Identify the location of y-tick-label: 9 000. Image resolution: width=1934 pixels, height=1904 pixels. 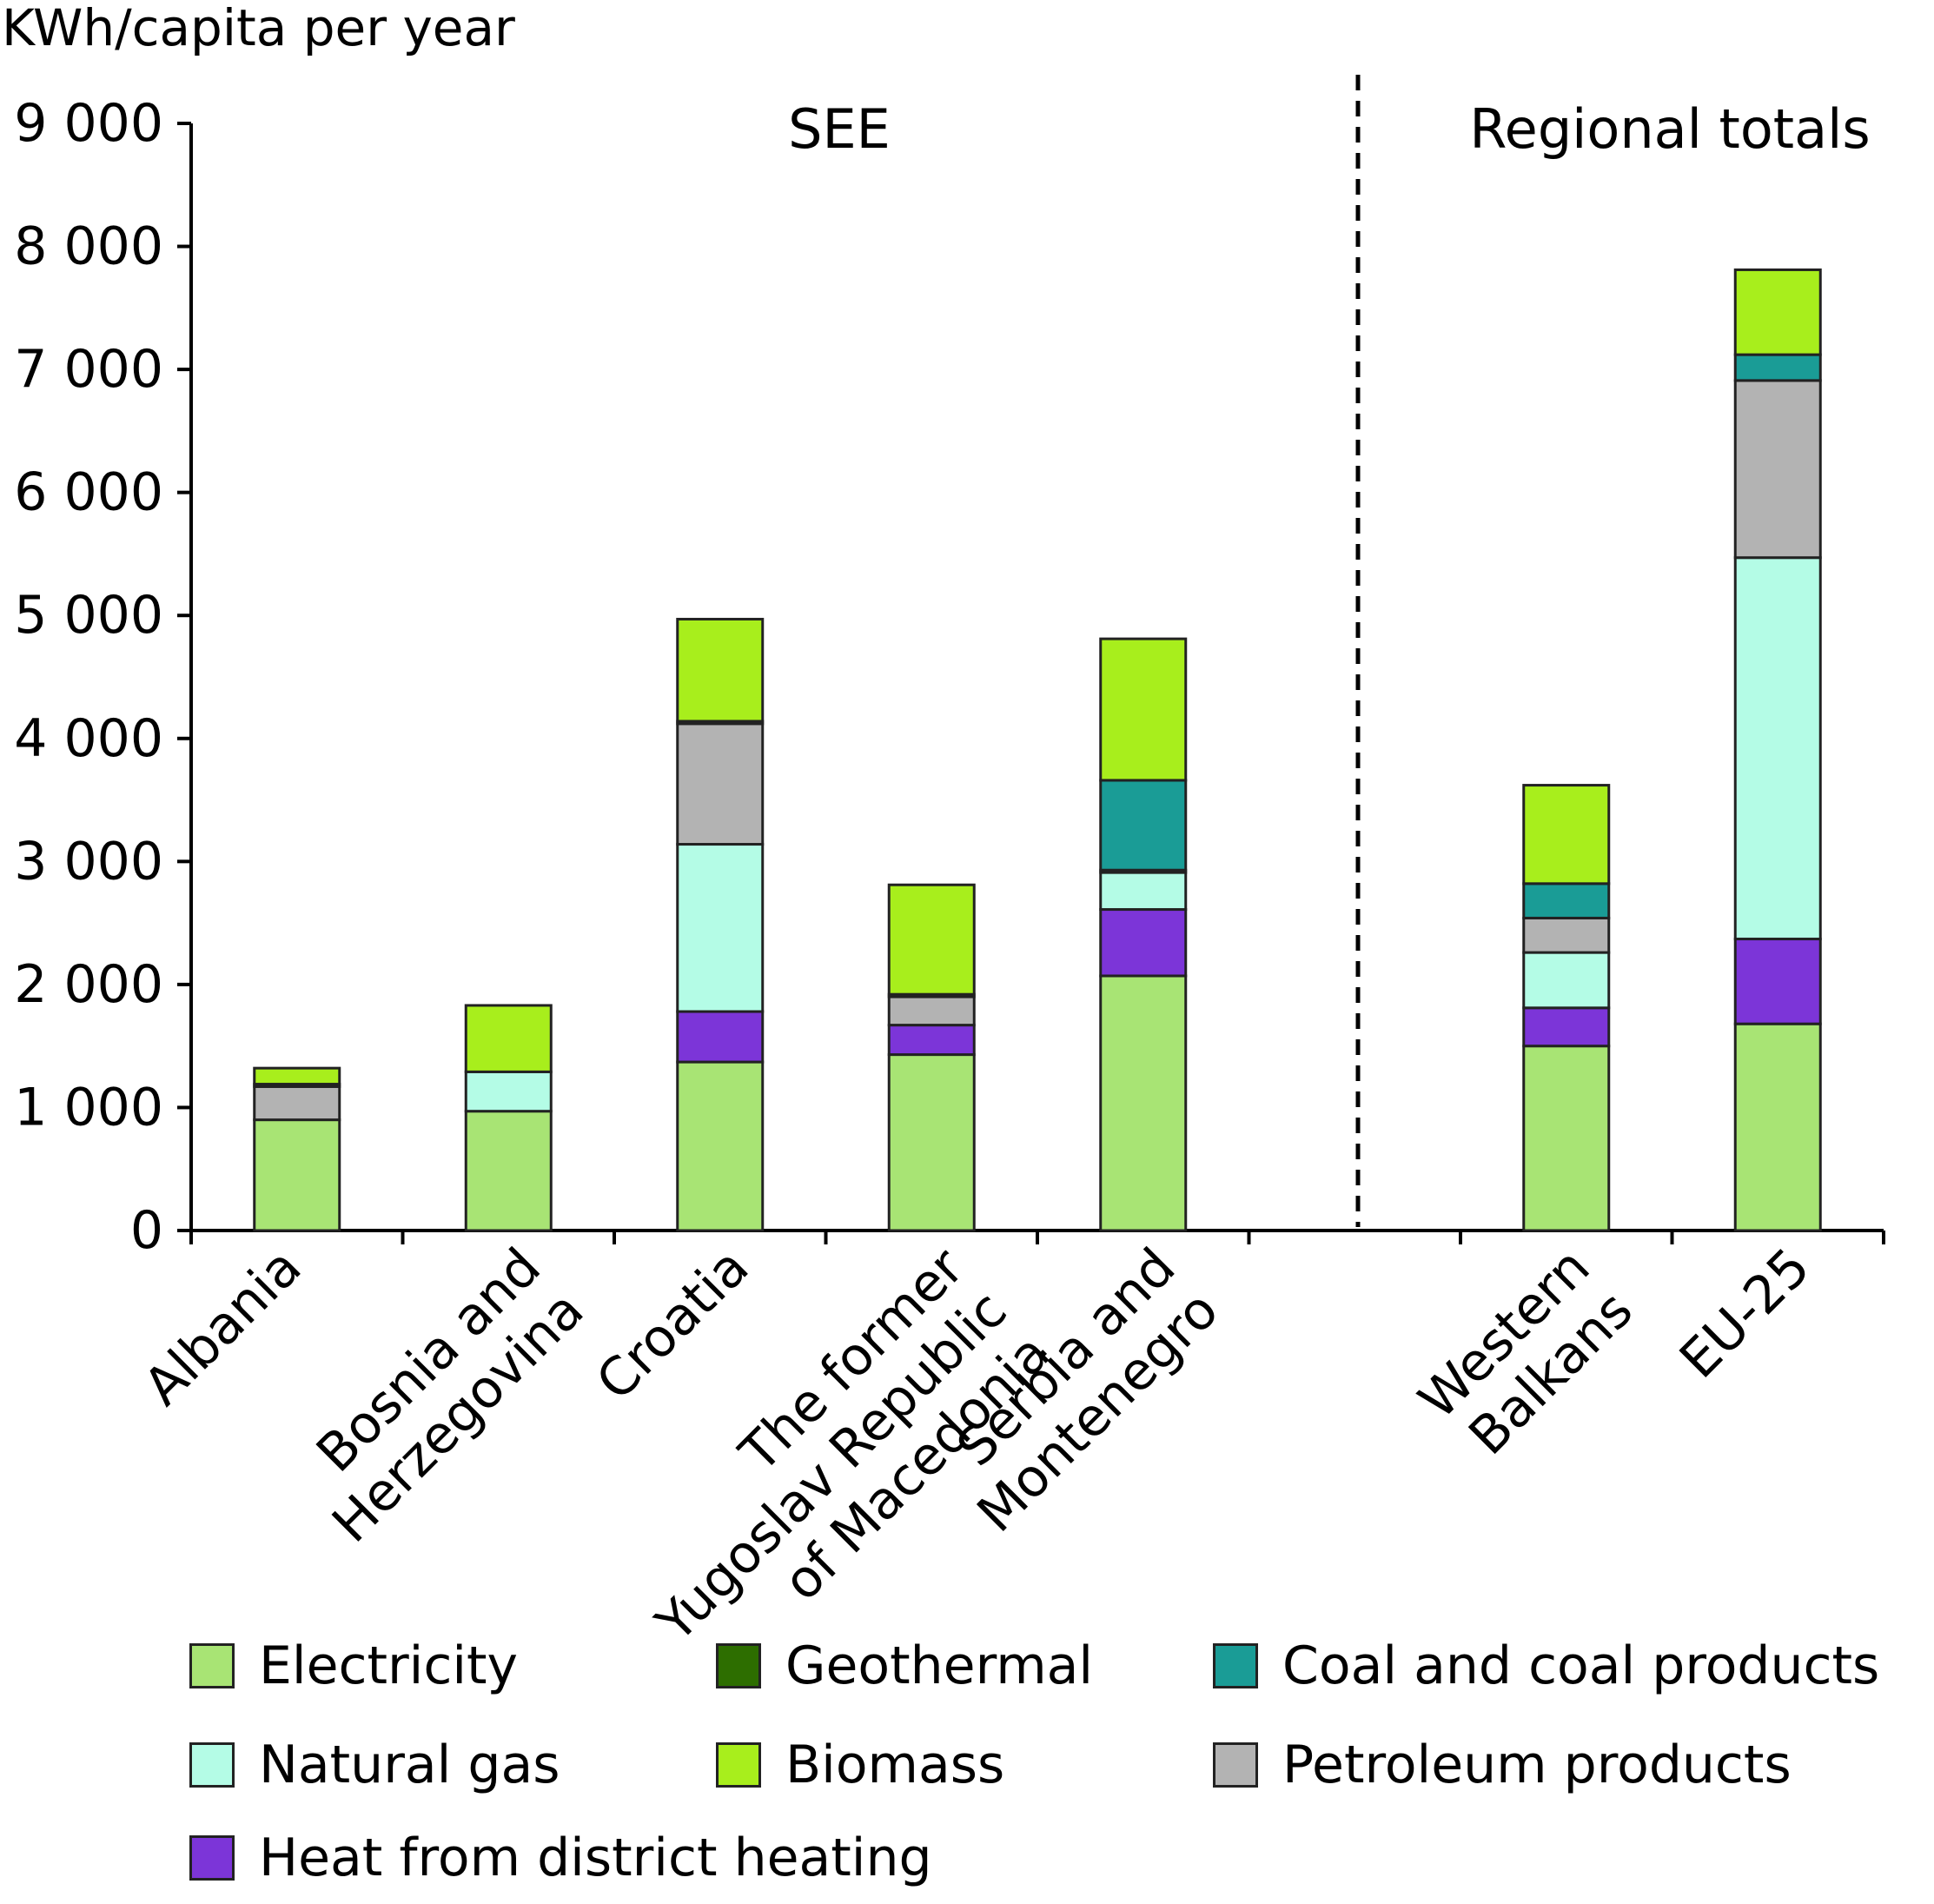
(89, 123).